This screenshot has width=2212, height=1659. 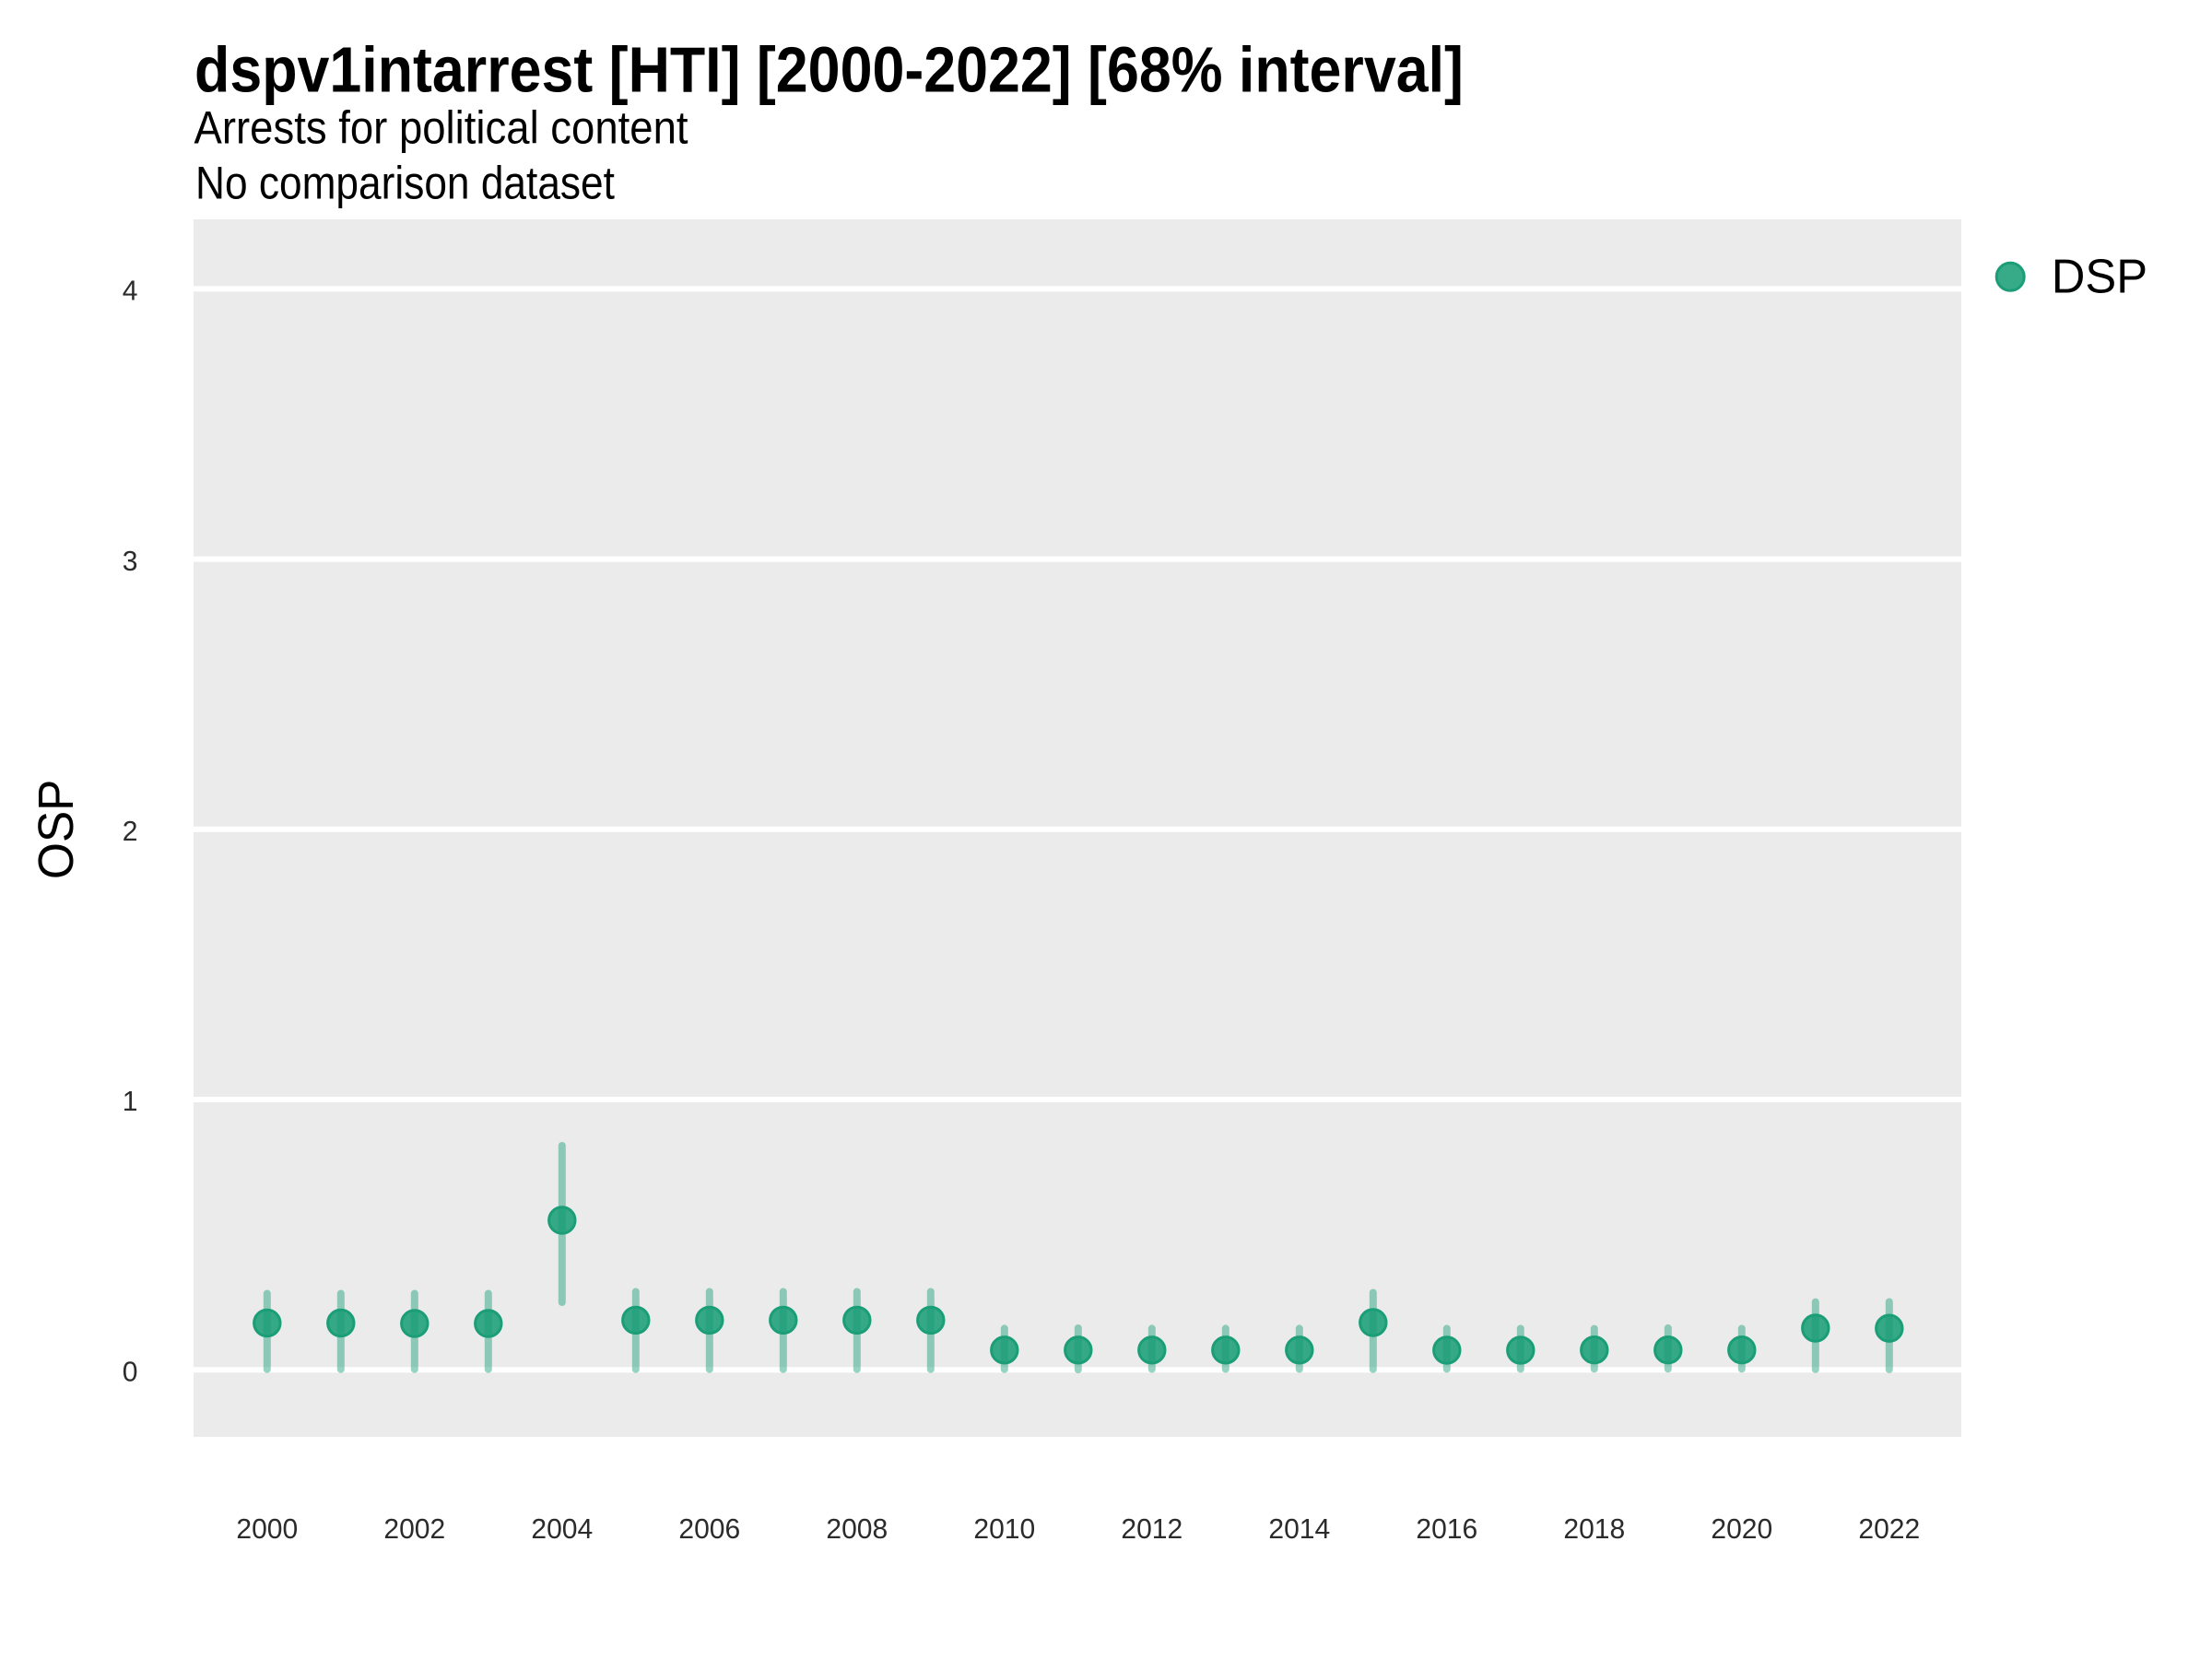 What do you see at coordinates (267, 1529) in the screenshot?
I see `svg-text: 2000` at bounding box center [267, 1529].